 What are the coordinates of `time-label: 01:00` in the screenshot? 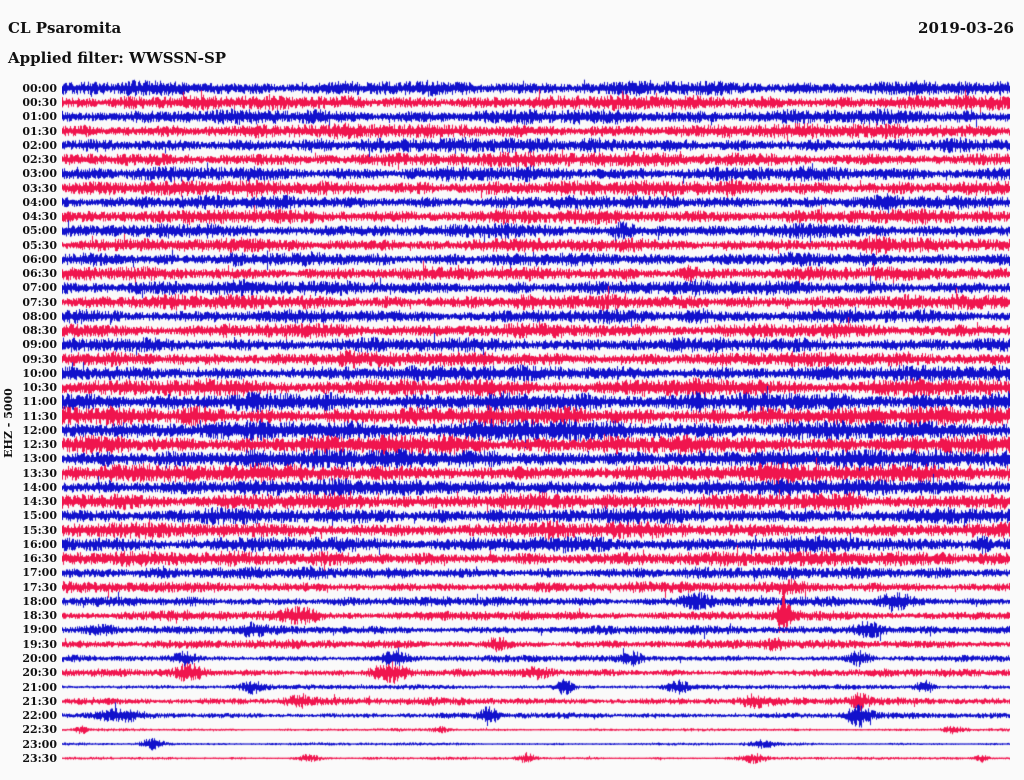 It's located at (39, 117).